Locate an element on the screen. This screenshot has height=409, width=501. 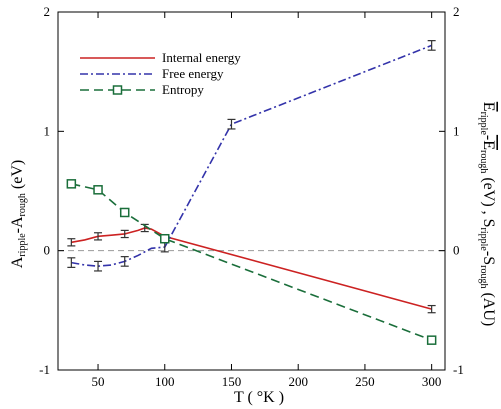
legend-label: Free energy is located at coordinates (193, 73).